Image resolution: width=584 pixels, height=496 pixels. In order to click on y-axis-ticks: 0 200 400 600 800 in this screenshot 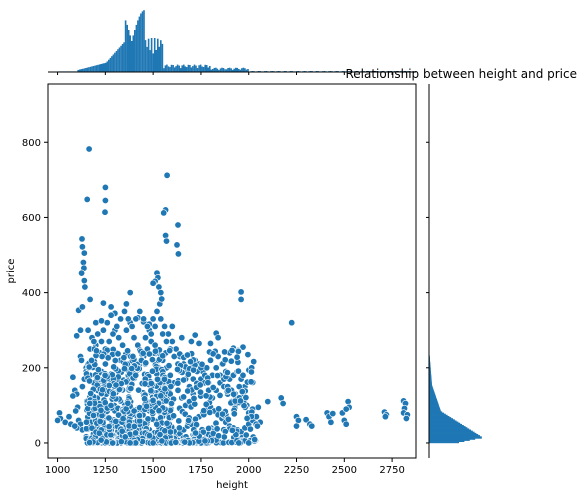, I will do `click(35, 293)`.